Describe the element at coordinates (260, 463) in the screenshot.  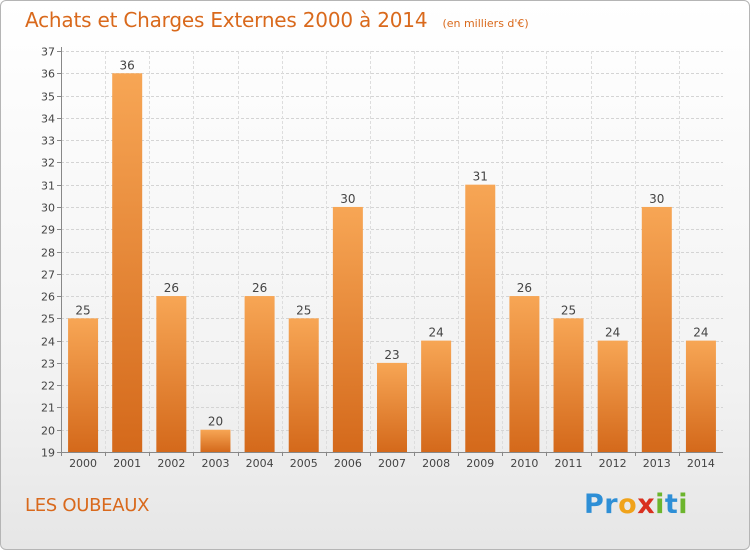
I see `x-tick-label: 2004` at that location.